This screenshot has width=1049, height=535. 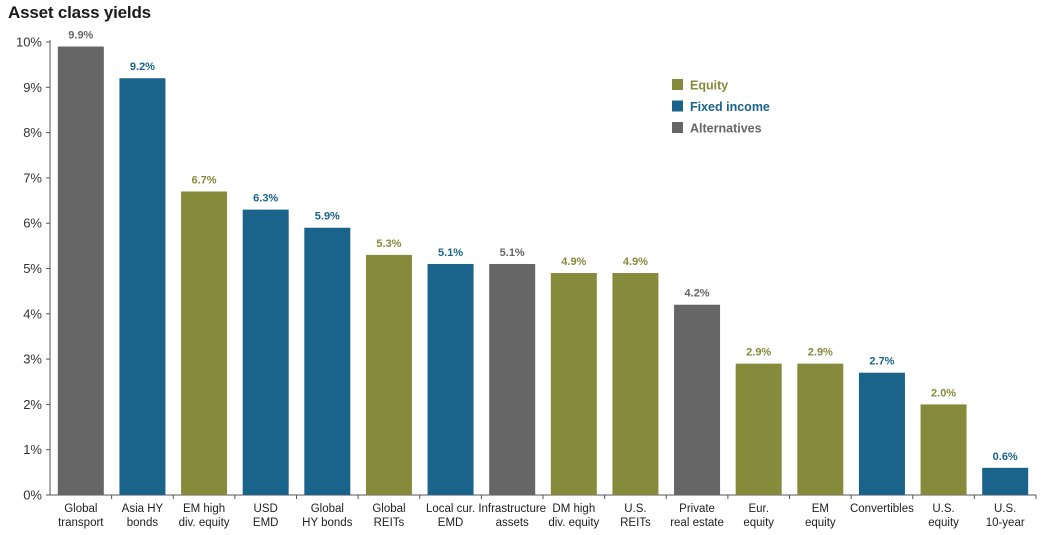 I want to click on y-tick-label: 8%, so click(x=32, y=132).